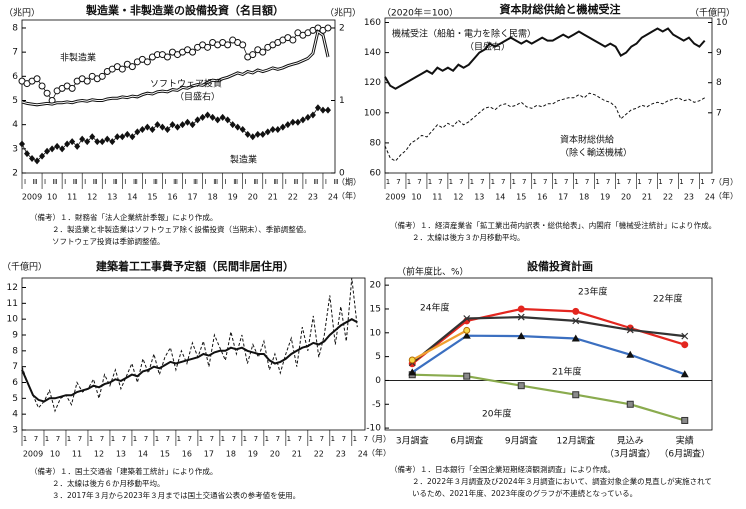  What do you see at coordinates (253, 454) in the screenshot?
I see `x-tick-label: 19` at bounding box center [253, 454].